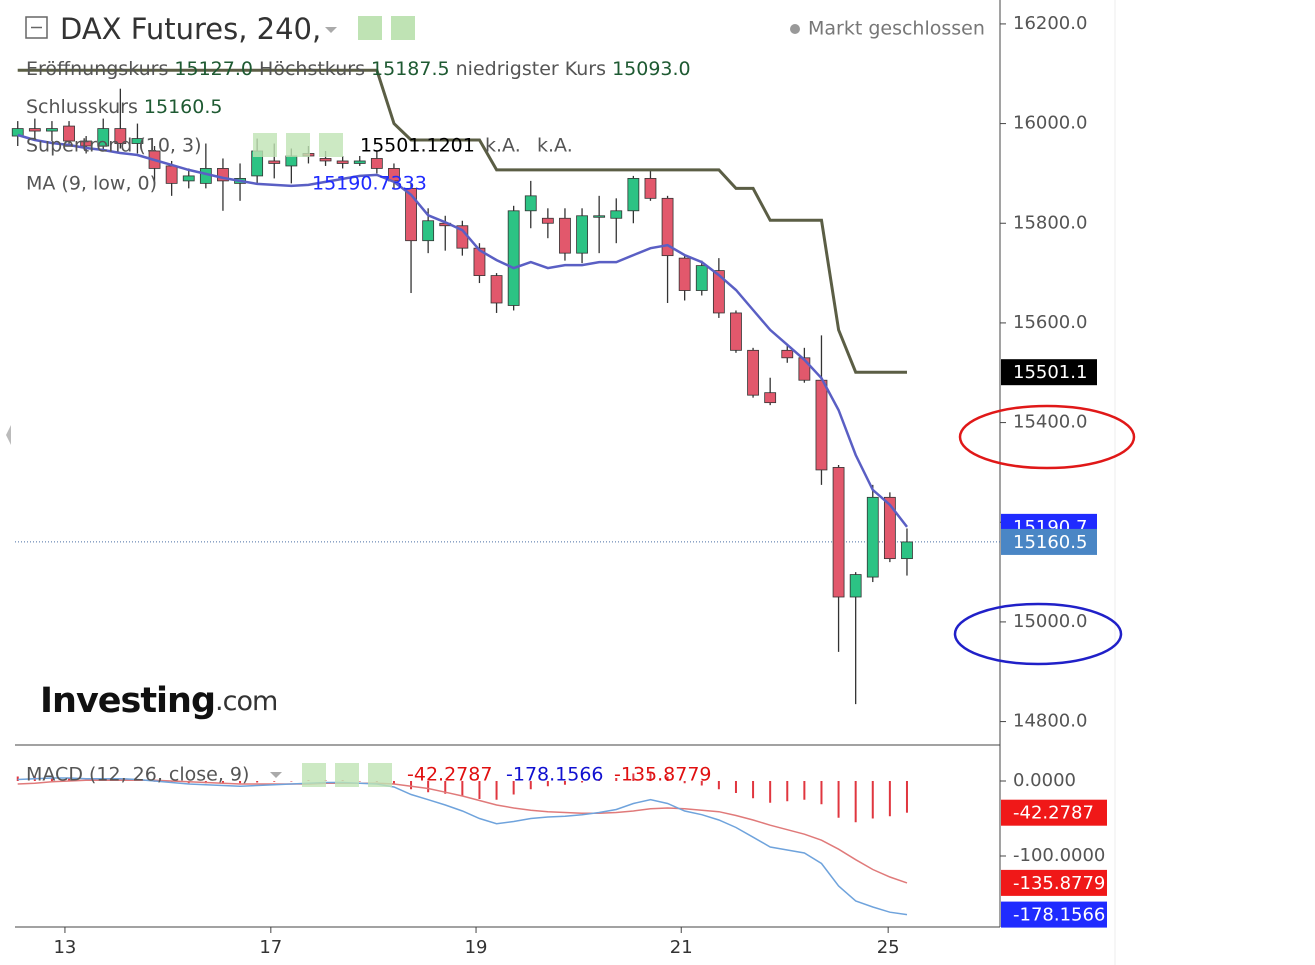 This screenshot has width=1315, height=965. I want to click on x-tick-label: 13, so click(64, 947).